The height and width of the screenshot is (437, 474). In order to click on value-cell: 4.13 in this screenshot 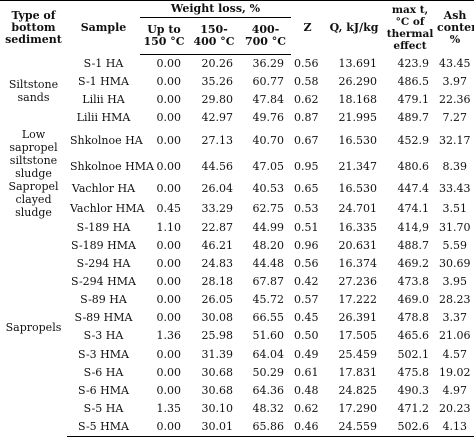, I will do `click(455, 427)`.